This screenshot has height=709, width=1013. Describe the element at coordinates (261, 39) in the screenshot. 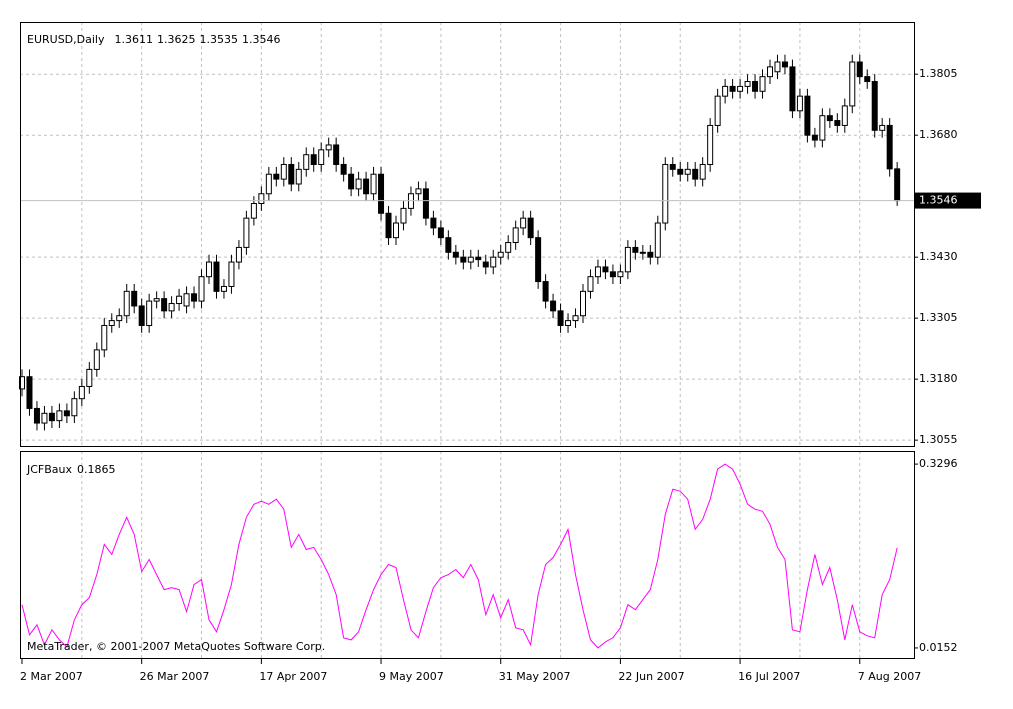

I see `last-close: 1.3546` at that location.